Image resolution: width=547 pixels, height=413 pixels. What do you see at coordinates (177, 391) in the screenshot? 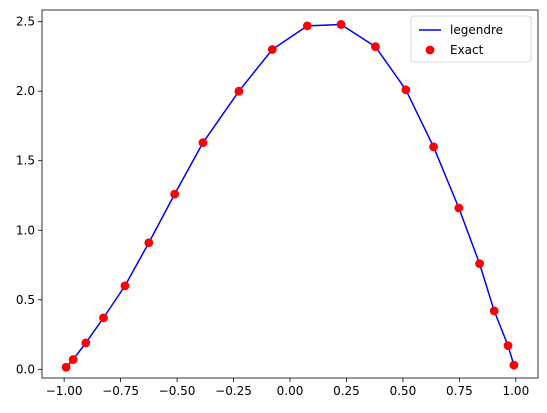
I see `x-tick-label: −0.50` at bounding box center [177, 391].